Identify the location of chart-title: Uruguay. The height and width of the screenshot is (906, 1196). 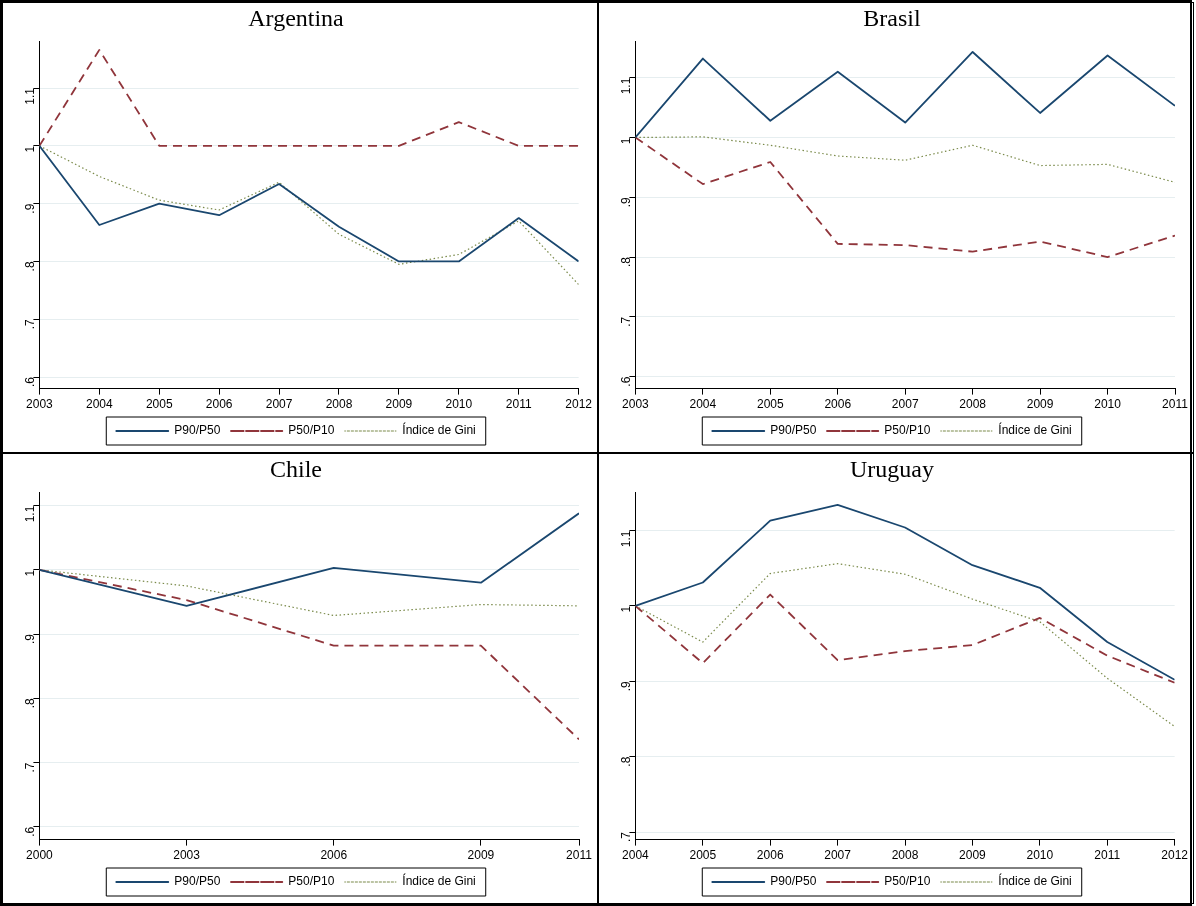
(892, 468).